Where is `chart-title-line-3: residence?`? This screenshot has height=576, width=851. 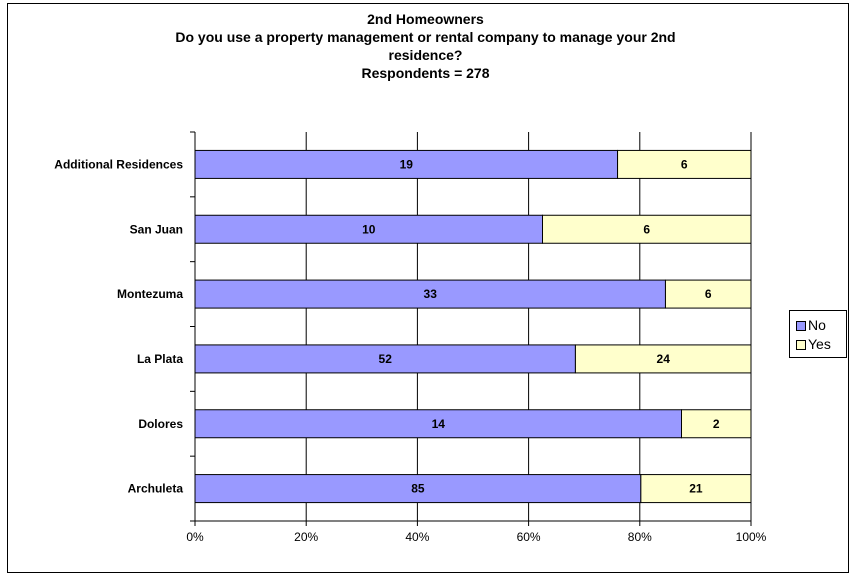
chart-title-line-3: residence? is located at coordinates (425, 55).